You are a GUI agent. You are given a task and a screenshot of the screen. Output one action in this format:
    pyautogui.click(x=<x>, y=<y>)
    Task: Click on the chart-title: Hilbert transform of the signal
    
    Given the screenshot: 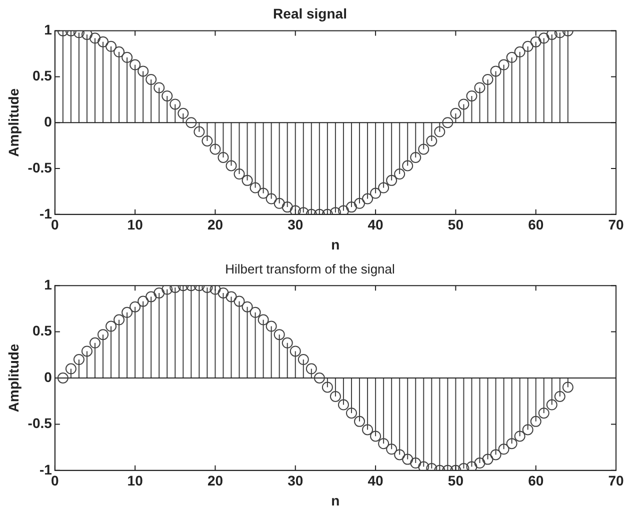 What is the action you would take?
    pyautogui.click(x=310, y=268)
    